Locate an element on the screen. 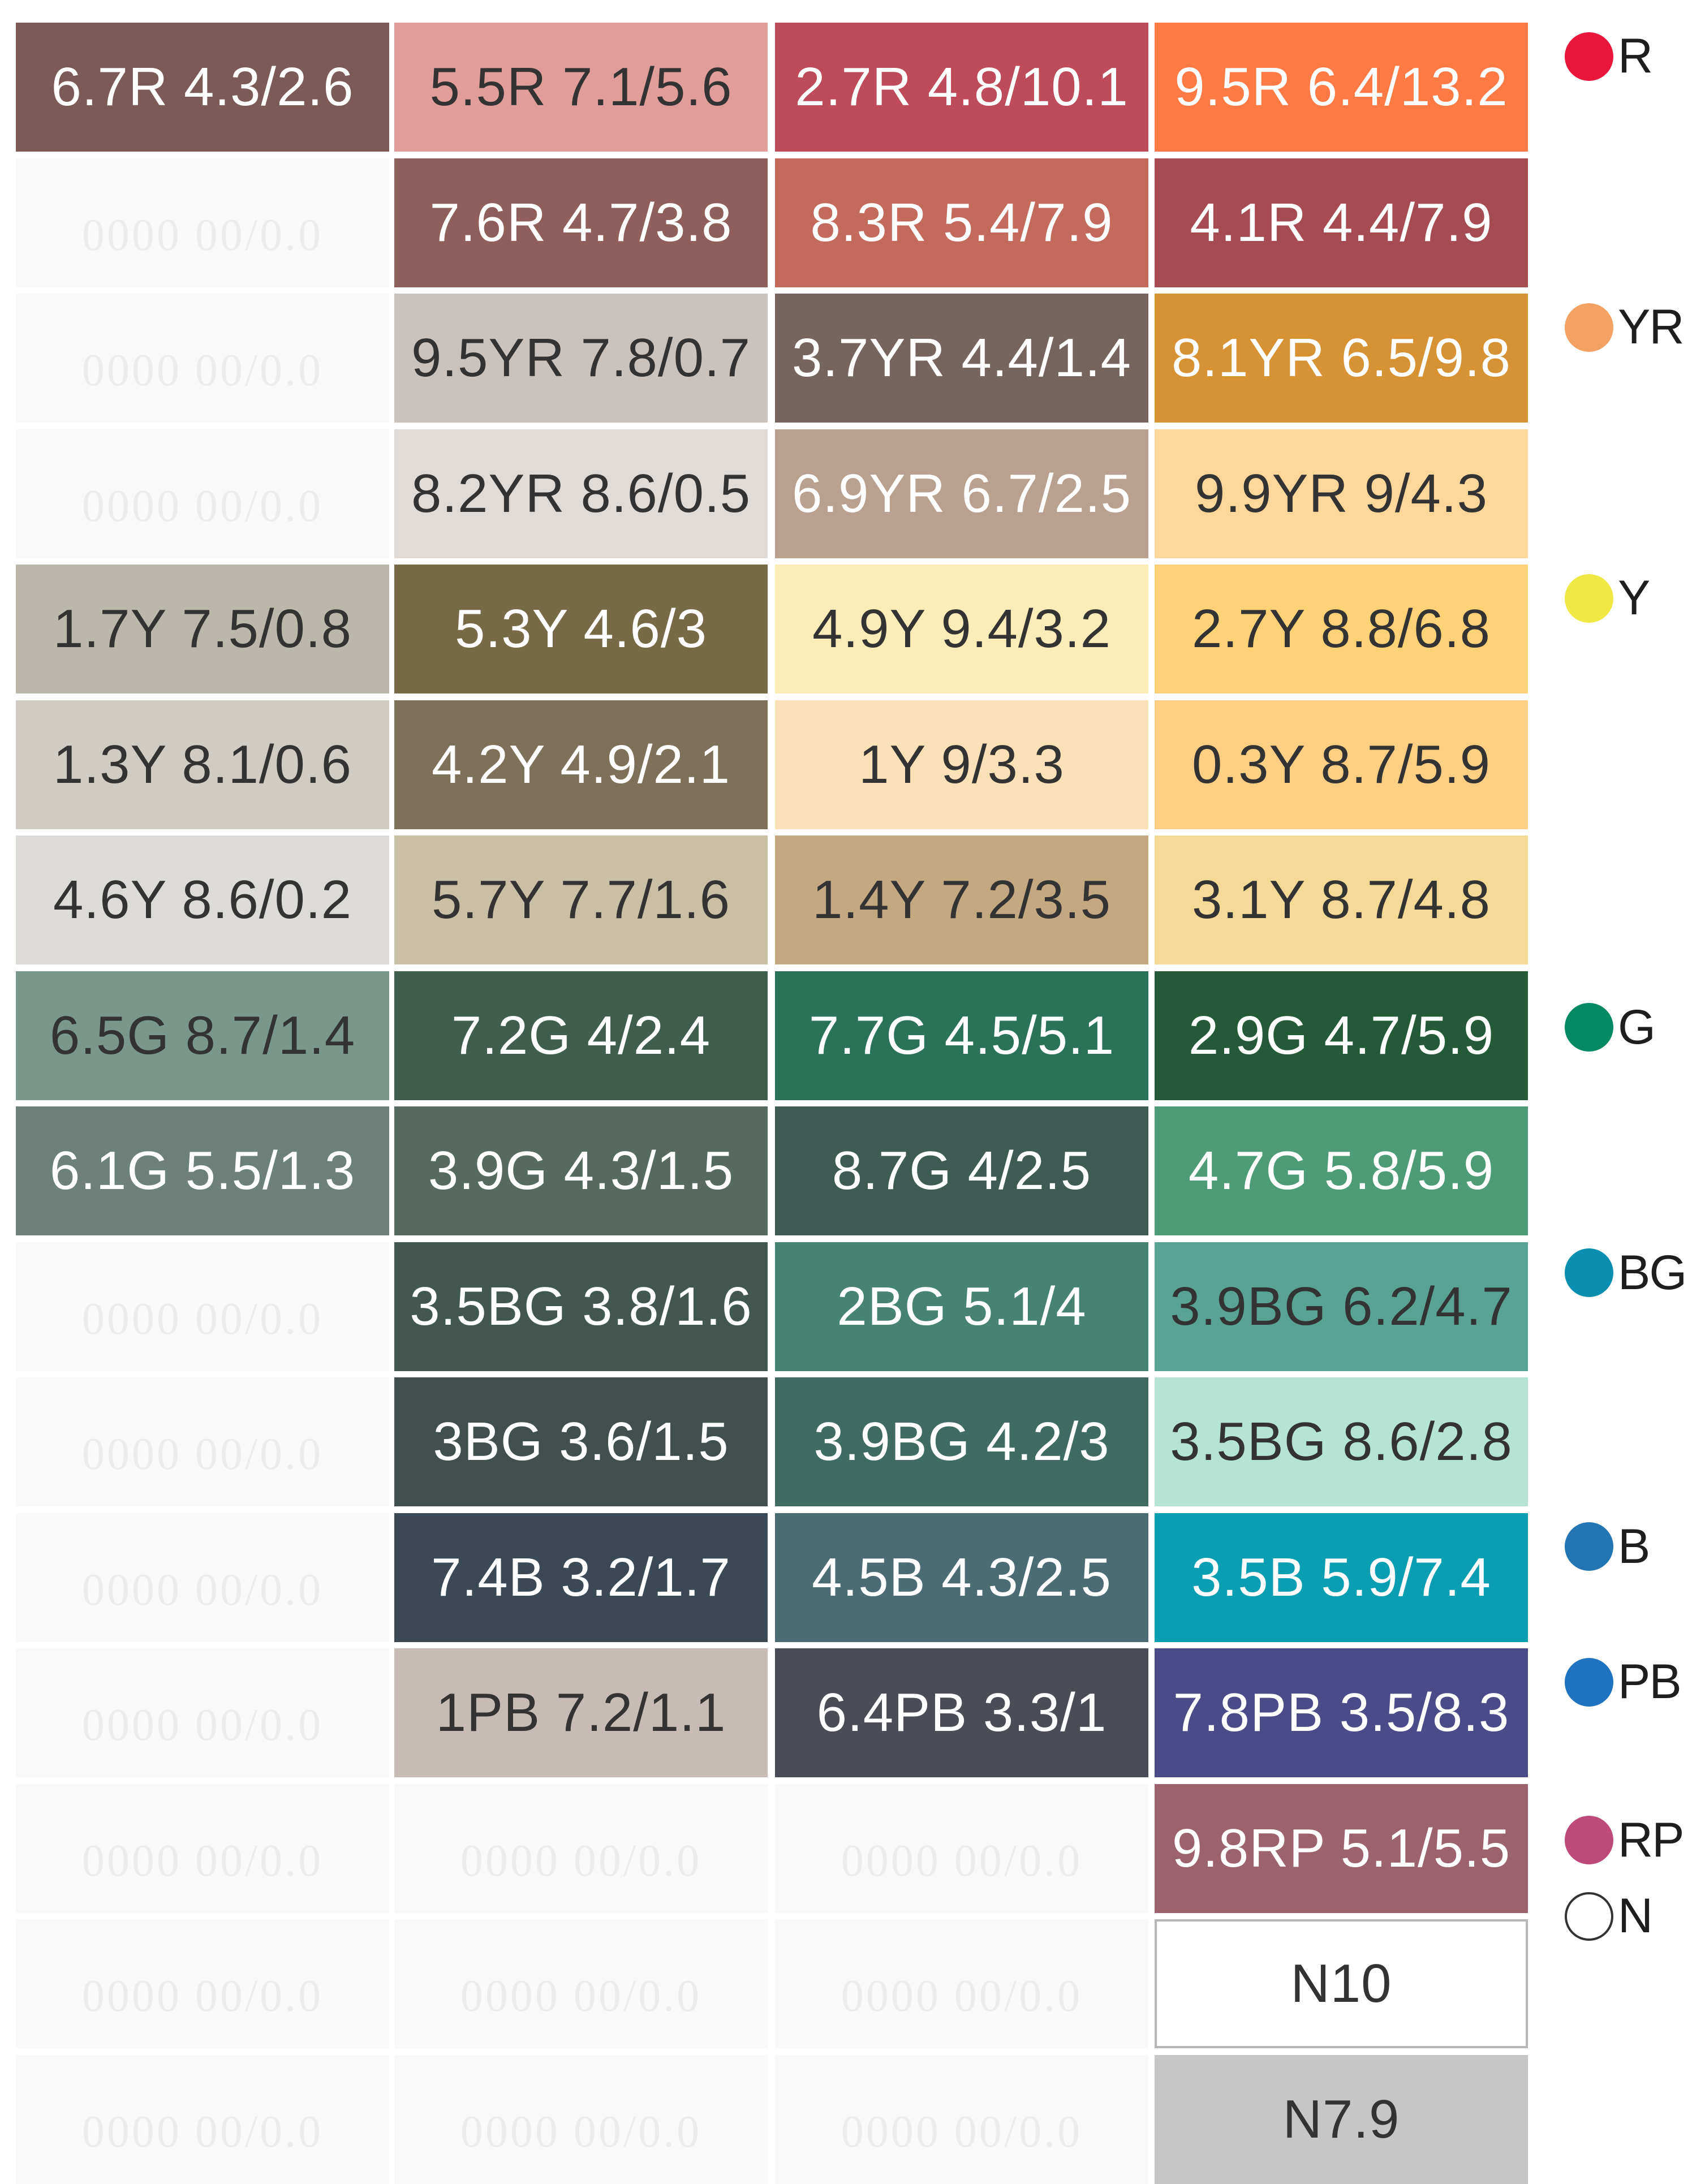  color-swatch: 3.9BG 4.2/3 is located at coordinates (962, 1441).